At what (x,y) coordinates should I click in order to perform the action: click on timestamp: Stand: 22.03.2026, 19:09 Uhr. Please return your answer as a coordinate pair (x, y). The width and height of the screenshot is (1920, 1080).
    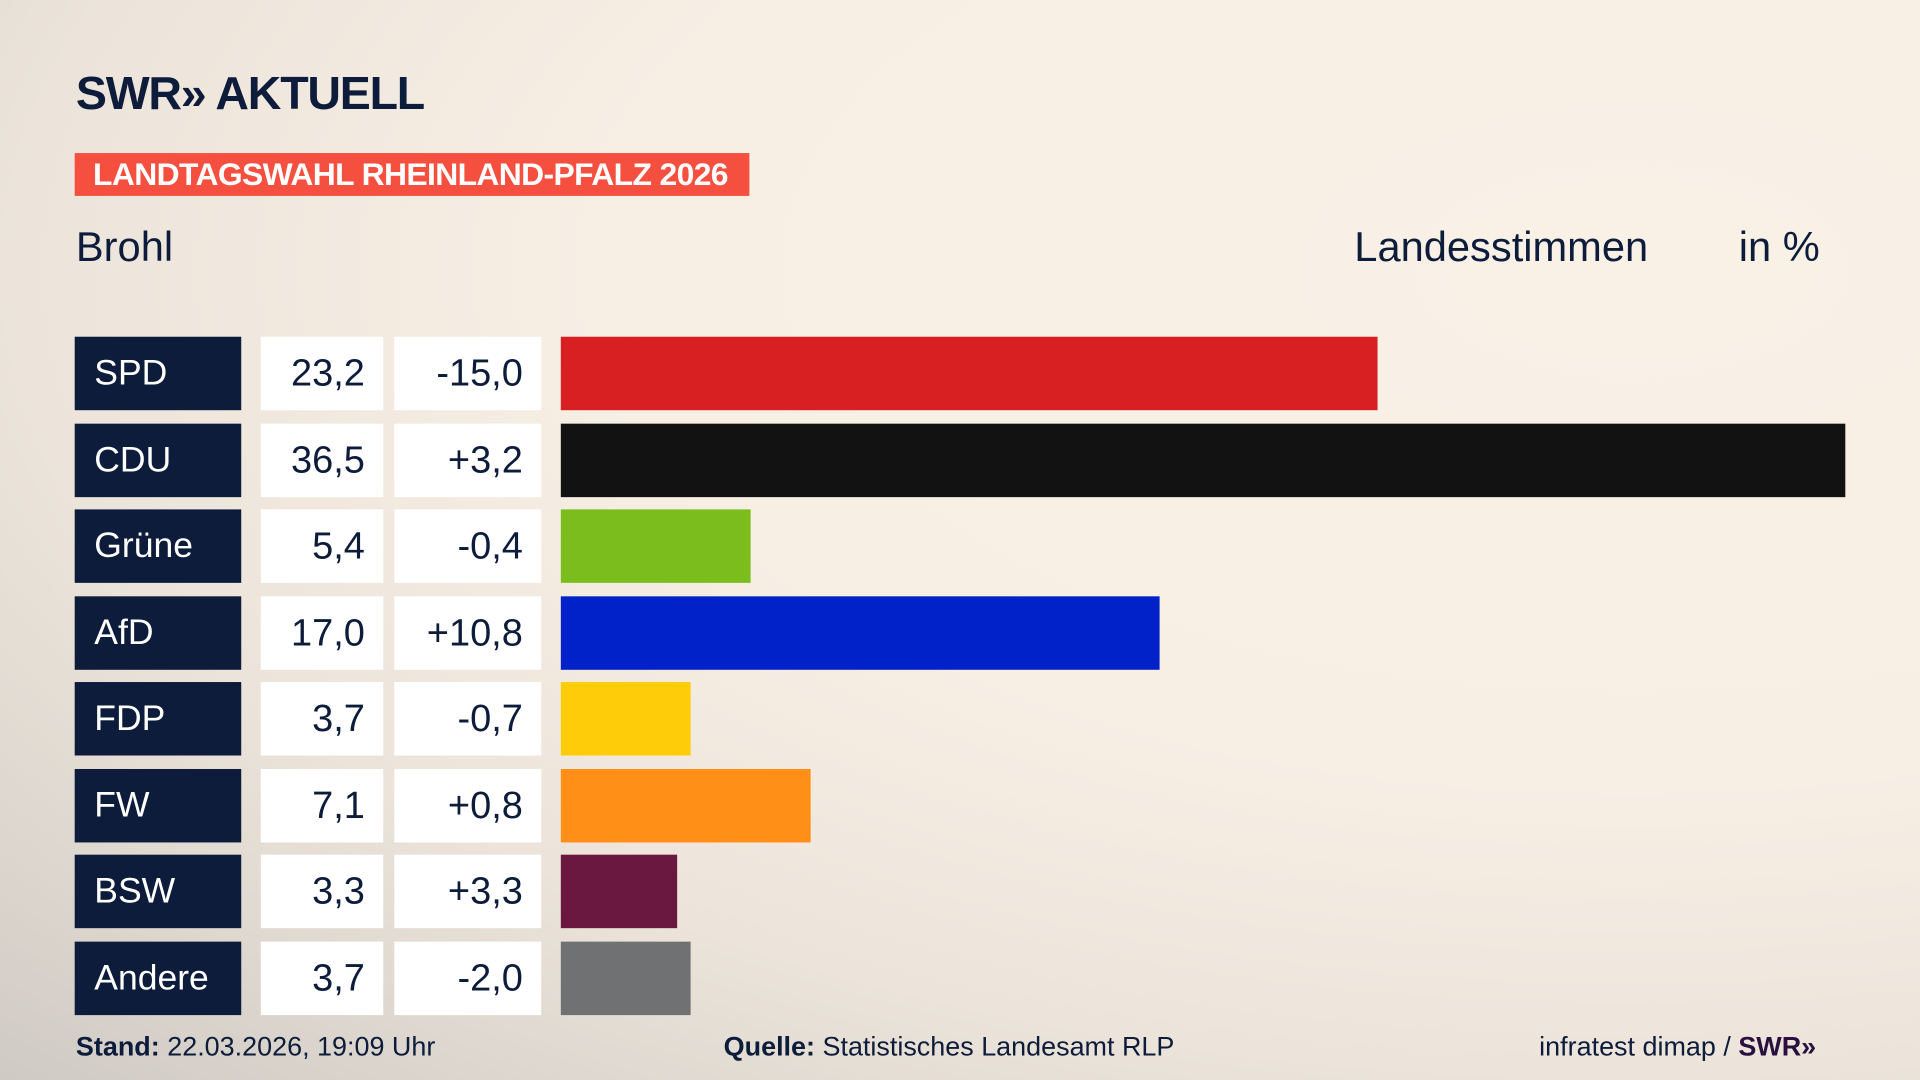
    Looking at the image, I should click on (255, 1047).